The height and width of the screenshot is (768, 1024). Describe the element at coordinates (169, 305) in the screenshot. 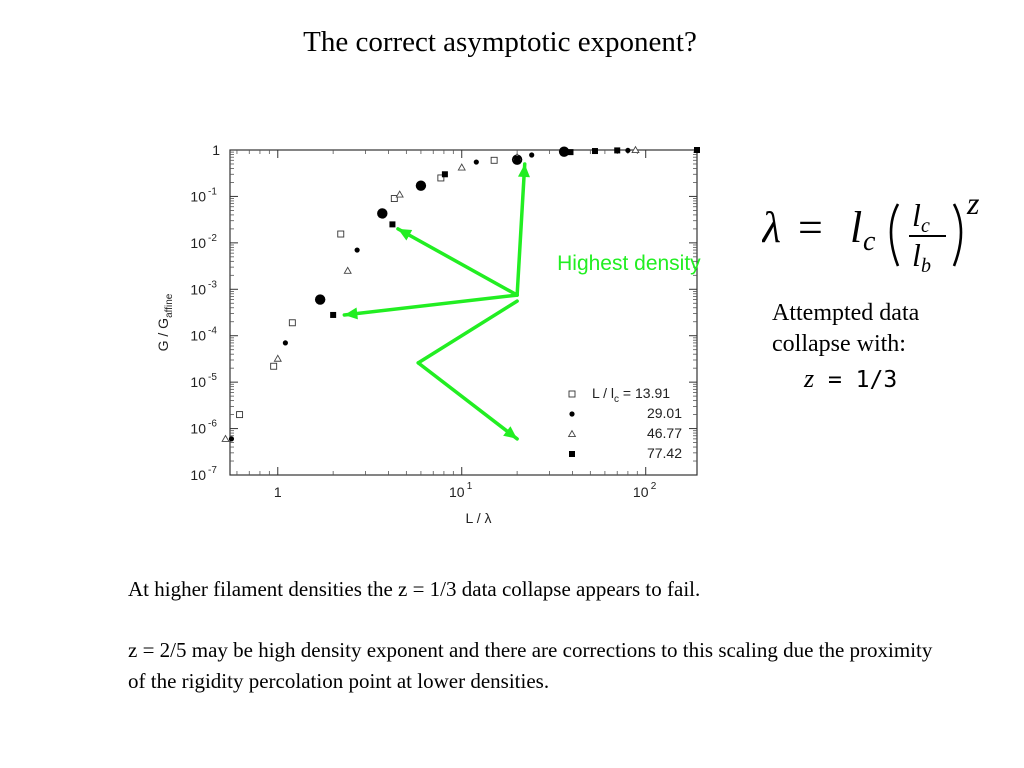

I see `y-axis-label-sub: affine` at that location.